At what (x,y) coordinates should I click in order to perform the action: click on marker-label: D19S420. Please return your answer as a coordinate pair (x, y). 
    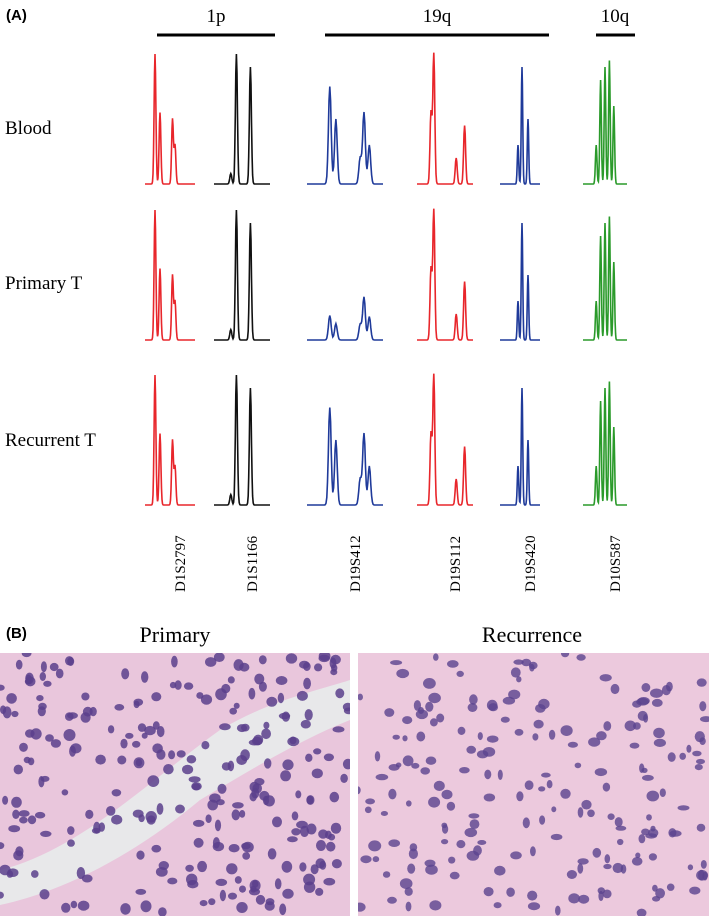
    Looking at the image, I should click on (531, 563).